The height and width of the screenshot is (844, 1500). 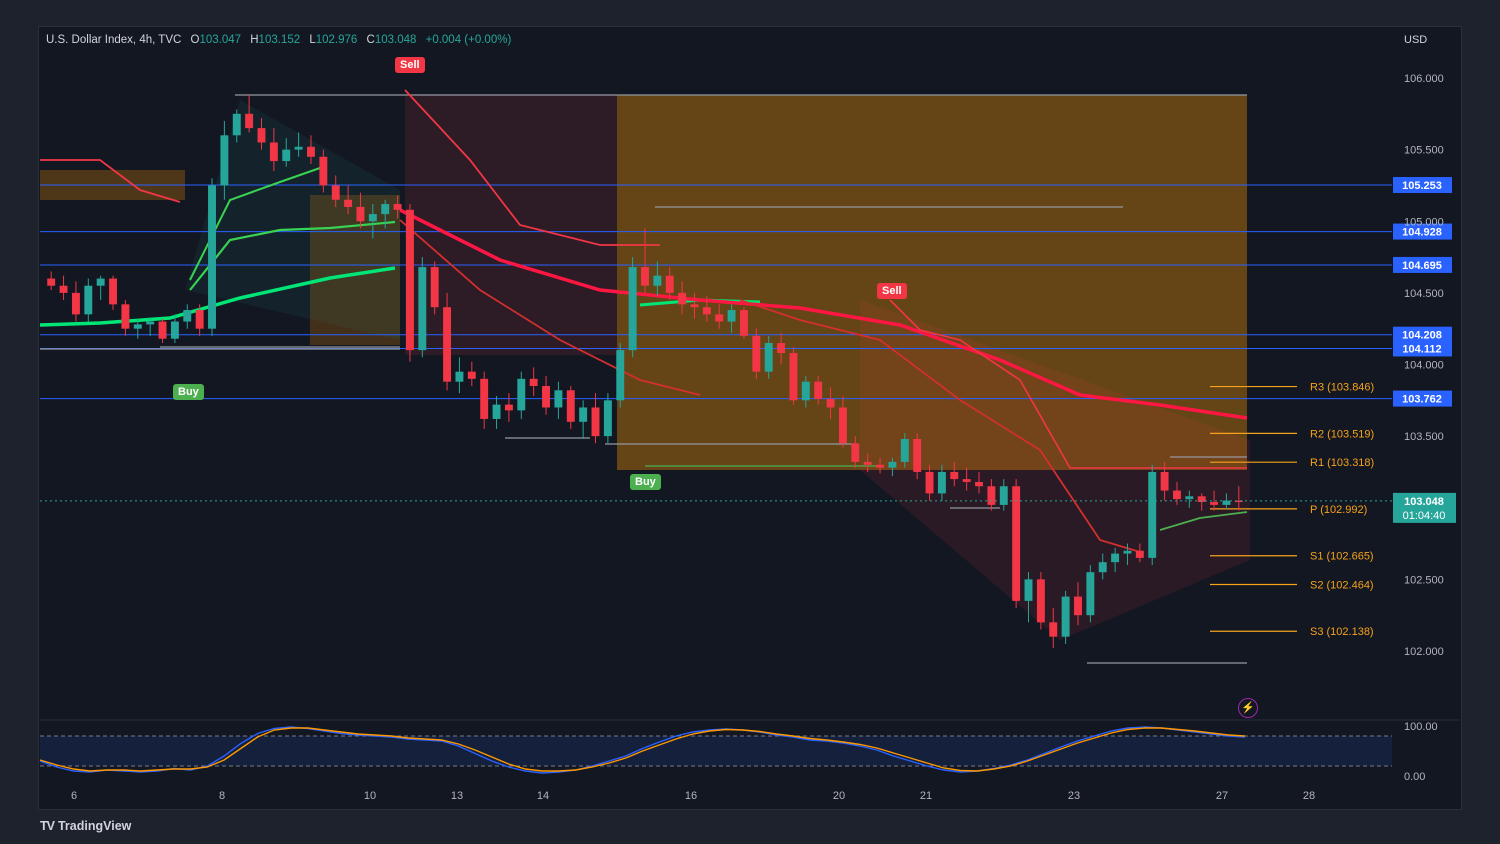 I want to click on buy-signal-badge: Buy, so click(x=188, y=392).